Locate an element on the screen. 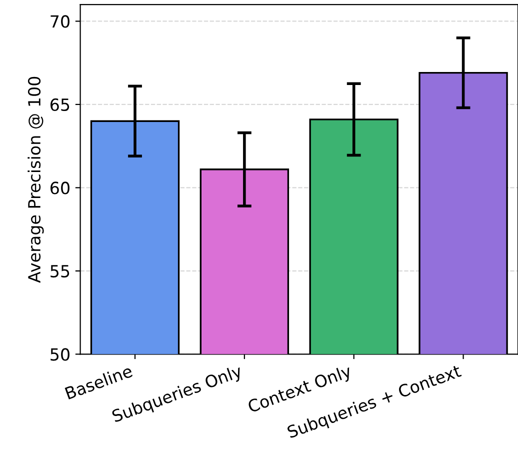 The width and height of the screenshot is (518, 457). y-tick-label: 65 is located at coordinates (60, 105).